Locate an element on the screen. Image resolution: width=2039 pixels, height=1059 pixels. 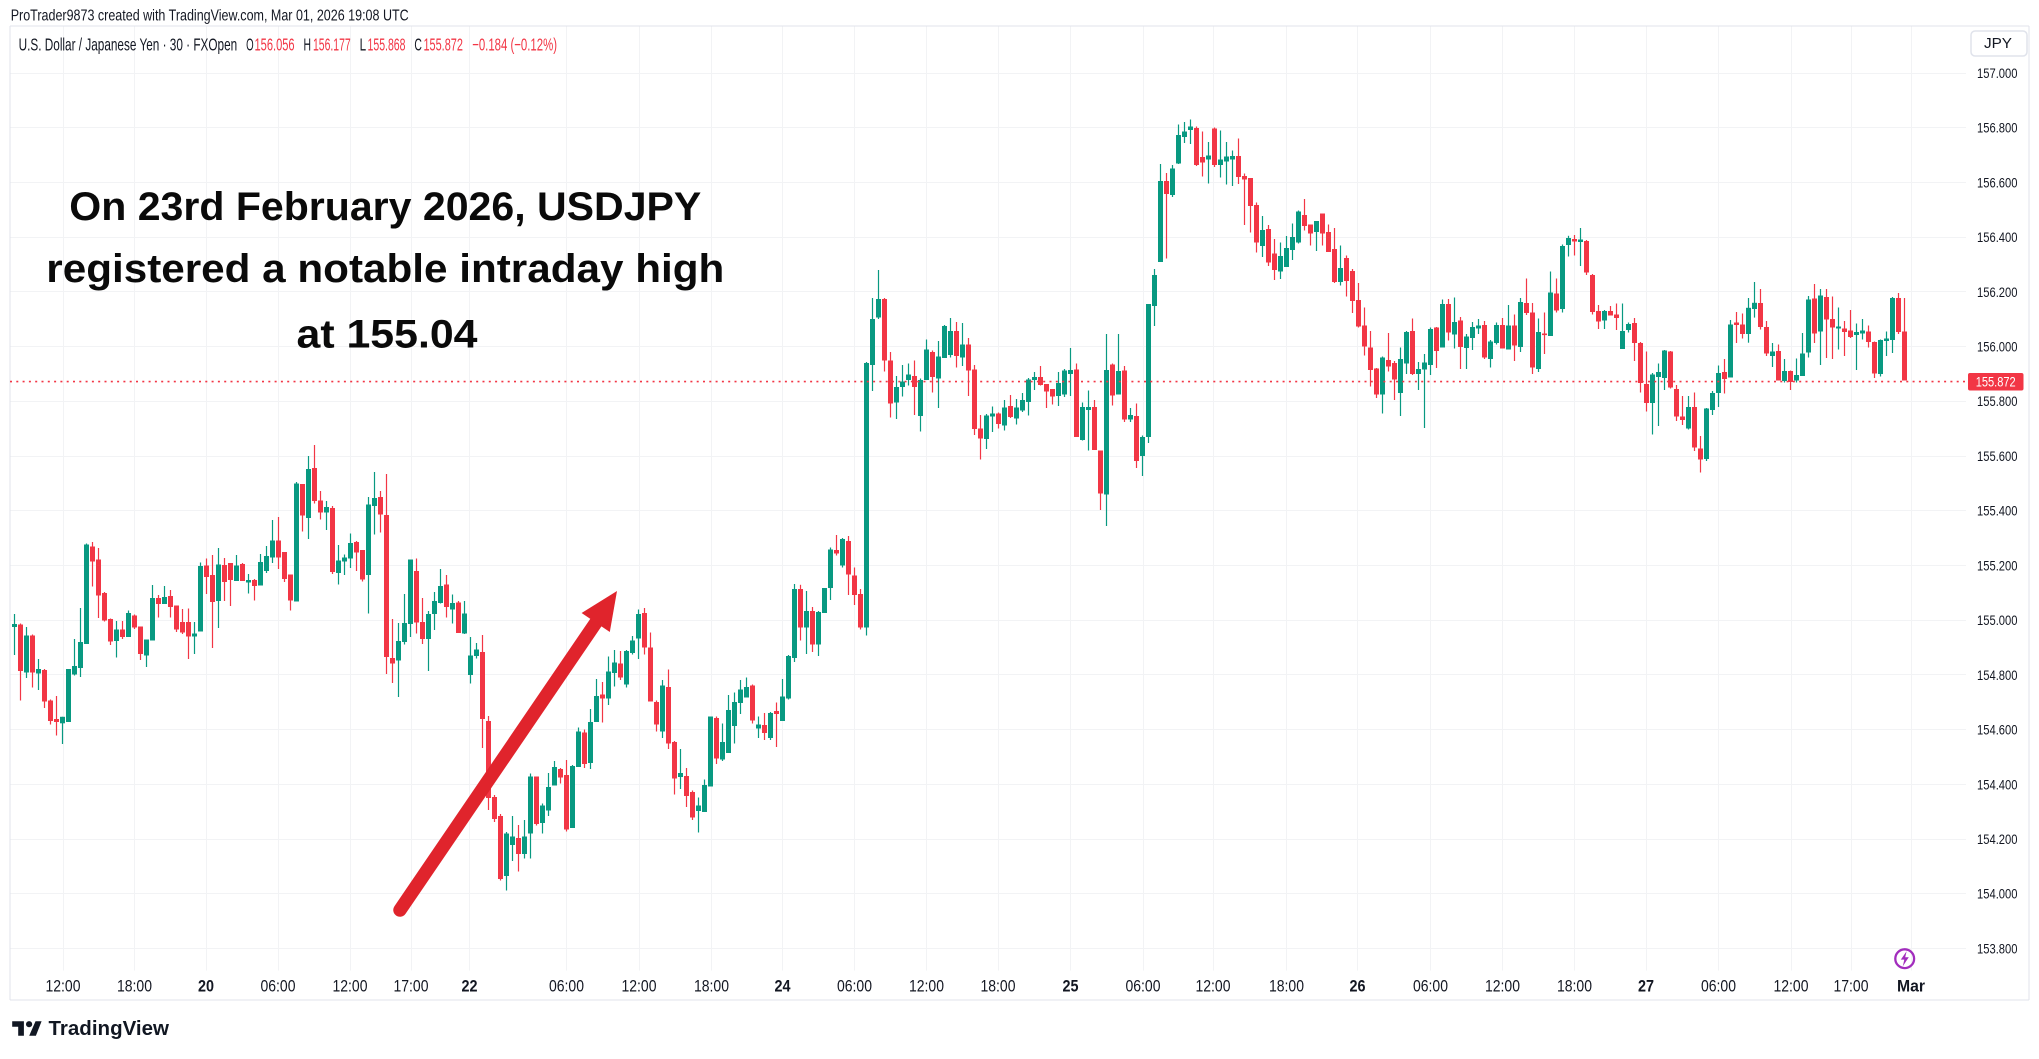
svg-text: 24 is located at coordinates (783, 987).